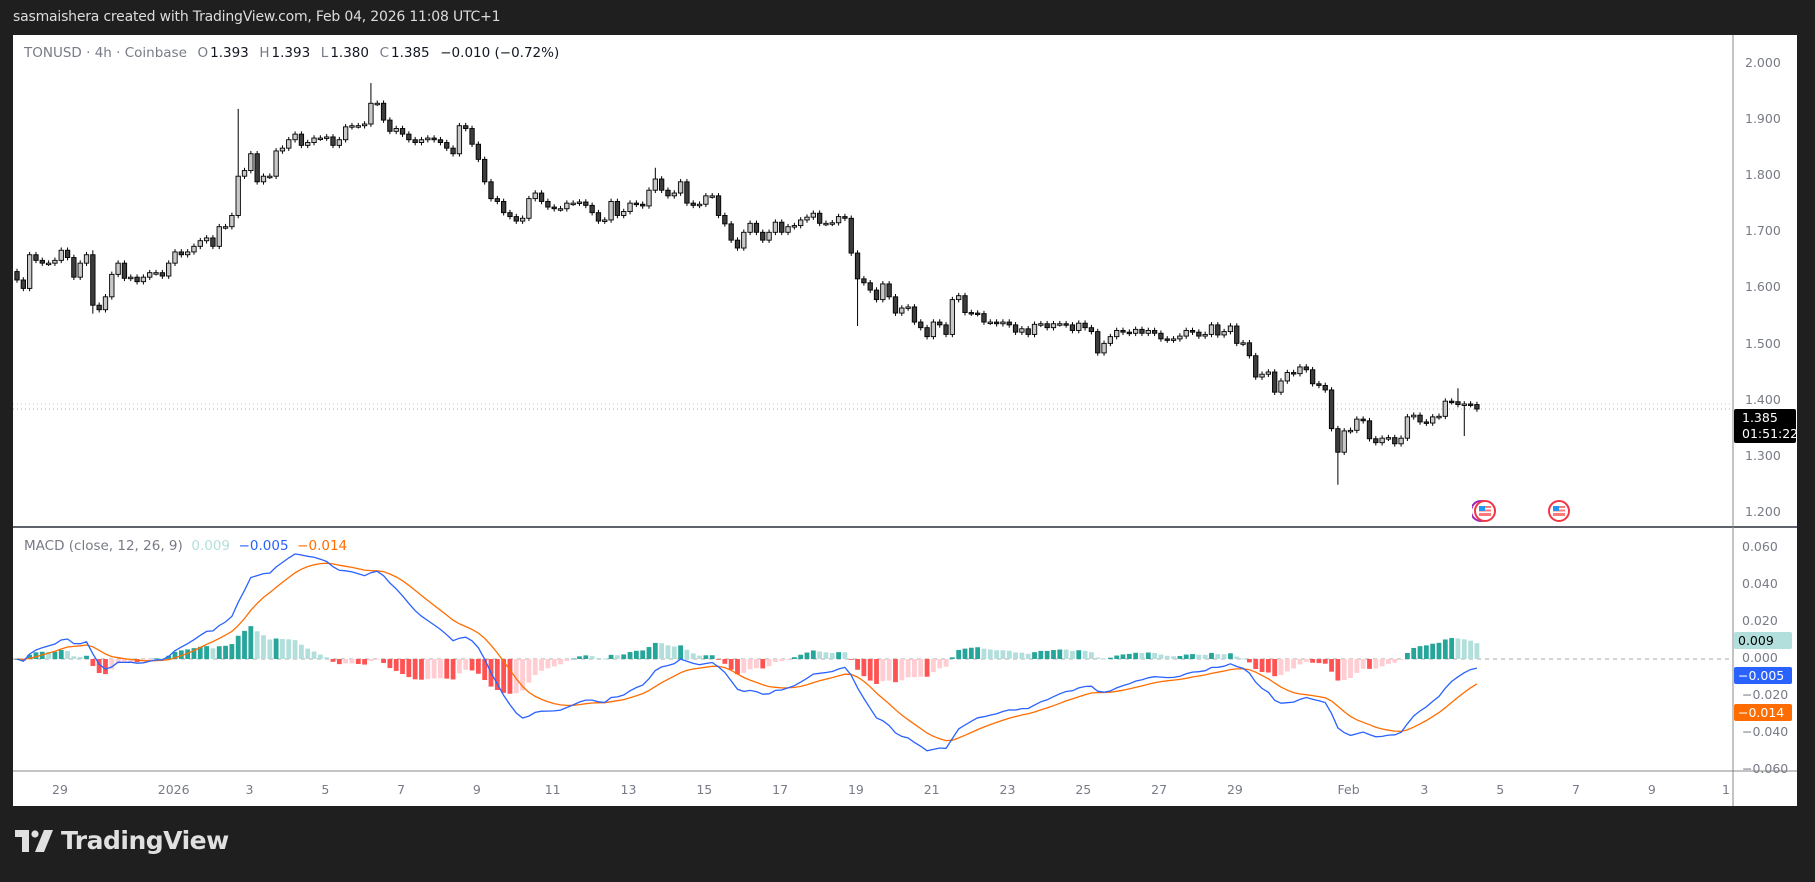 This screenshot has width=1815, height=882. I want to click on tradingview-logo: TradingView, so click(122, 840).